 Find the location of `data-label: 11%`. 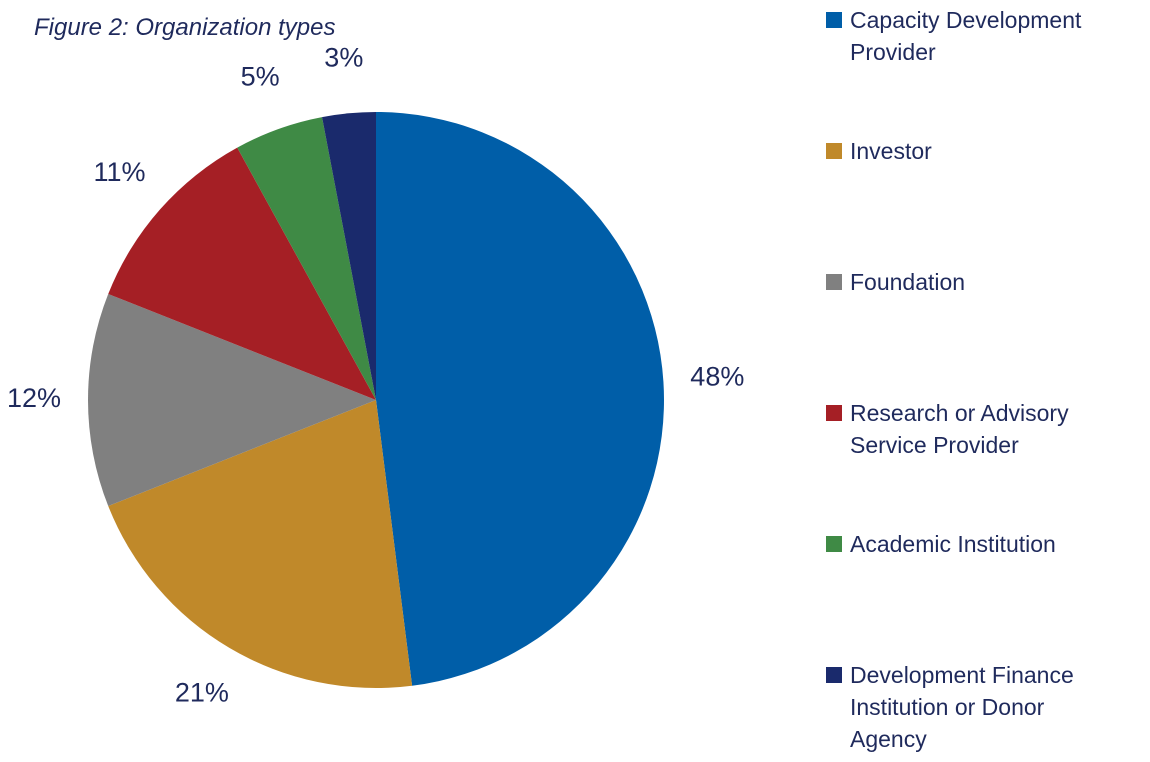

data-label: 11% is located at coordinates (119, 172).